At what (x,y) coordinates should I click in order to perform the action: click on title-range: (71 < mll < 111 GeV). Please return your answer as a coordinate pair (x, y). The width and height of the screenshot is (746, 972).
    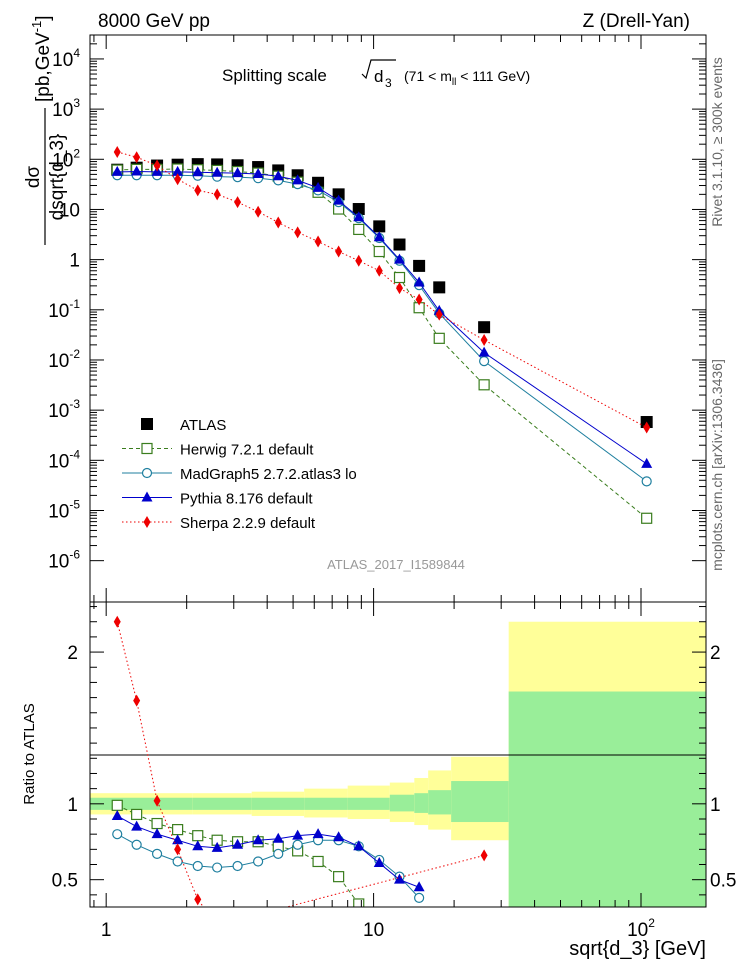
    Looking at the image, I should click on (467, 78).